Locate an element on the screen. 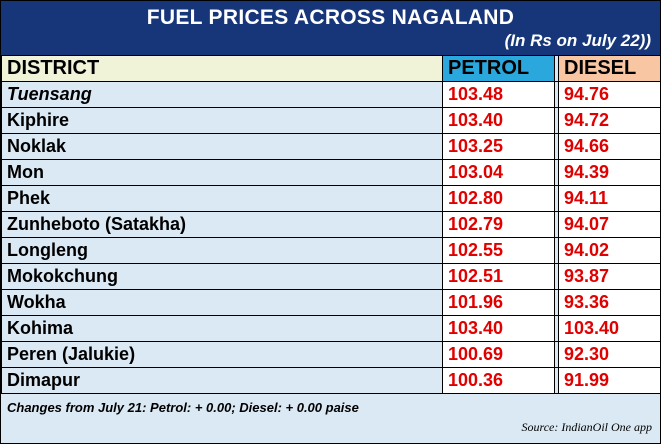  table-row: Mokokchung 102.51 93.87 is located at coordinates (331, 276).